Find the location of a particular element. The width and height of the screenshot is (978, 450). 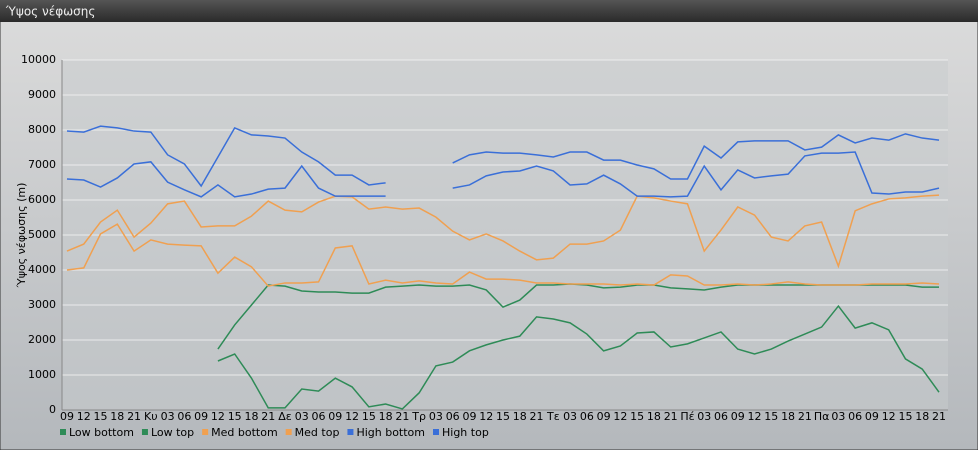

y-tick-label: 3000 is located at coordinates (42, 304).